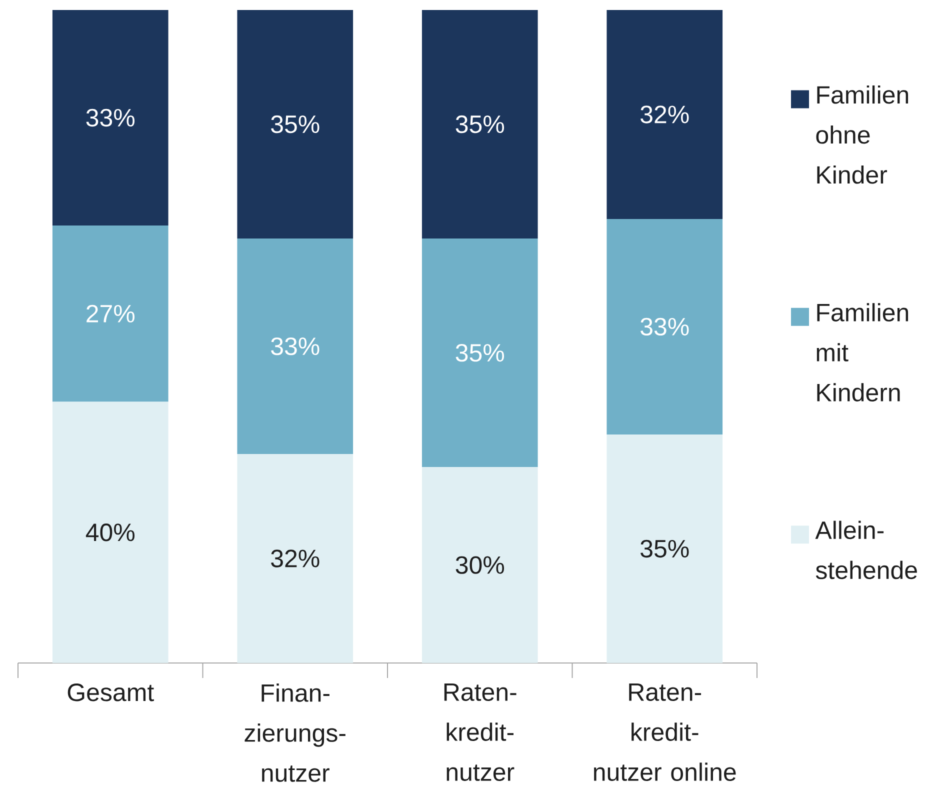 This screenshot has height=802, width=943. What do you see at coordinates (866, 550) in the screenshot?
I see `legend-label: Allein-stehende` at bounding box center [866, 550].